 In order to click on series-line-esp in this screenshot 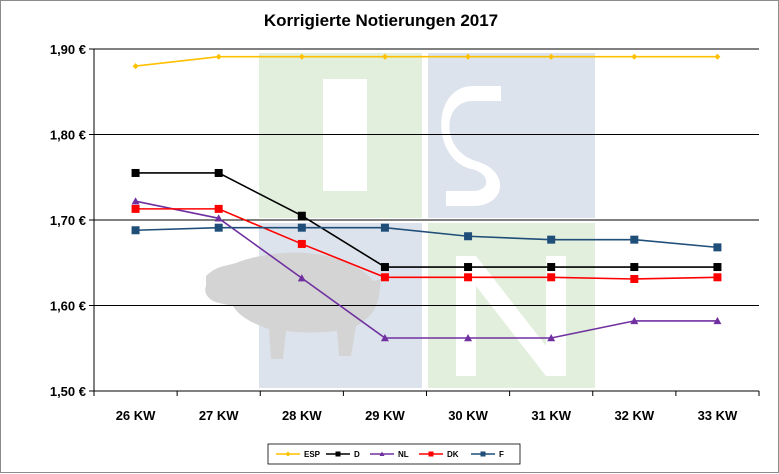, I will do `click(426, 61)`.